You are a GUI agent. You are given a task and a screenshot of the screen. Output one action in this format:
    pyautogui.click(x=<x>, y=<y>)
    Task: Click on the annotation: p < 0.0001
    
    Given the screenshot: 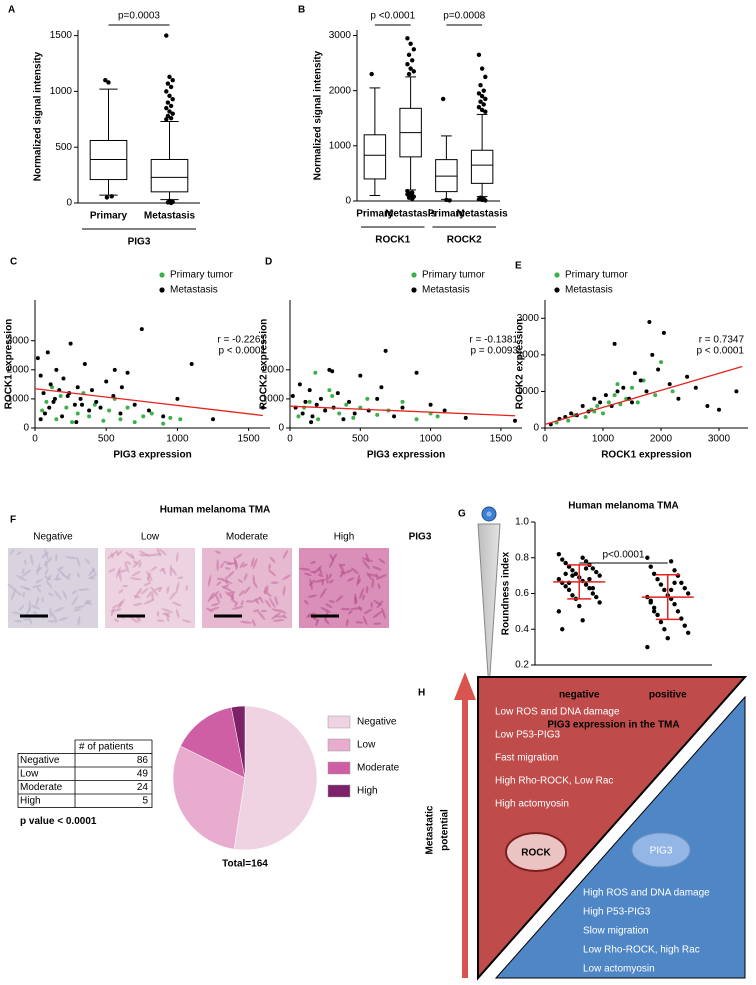 What is the action you would take?
    pyautogui.click(x=242, y=351)
    